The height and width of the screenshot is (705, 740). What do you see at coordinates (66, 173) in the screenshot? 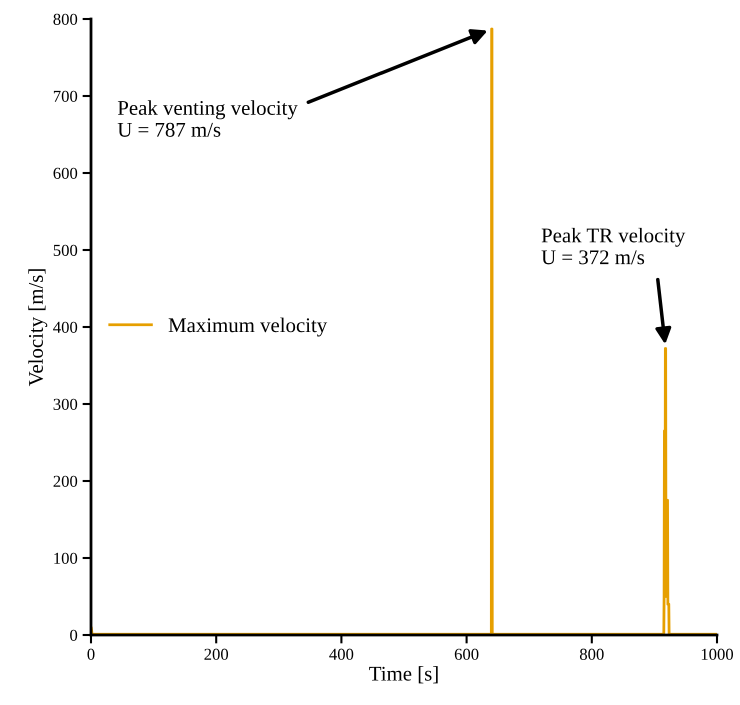
I see `y-tick-label: 600` at bounding box center [66, 173].